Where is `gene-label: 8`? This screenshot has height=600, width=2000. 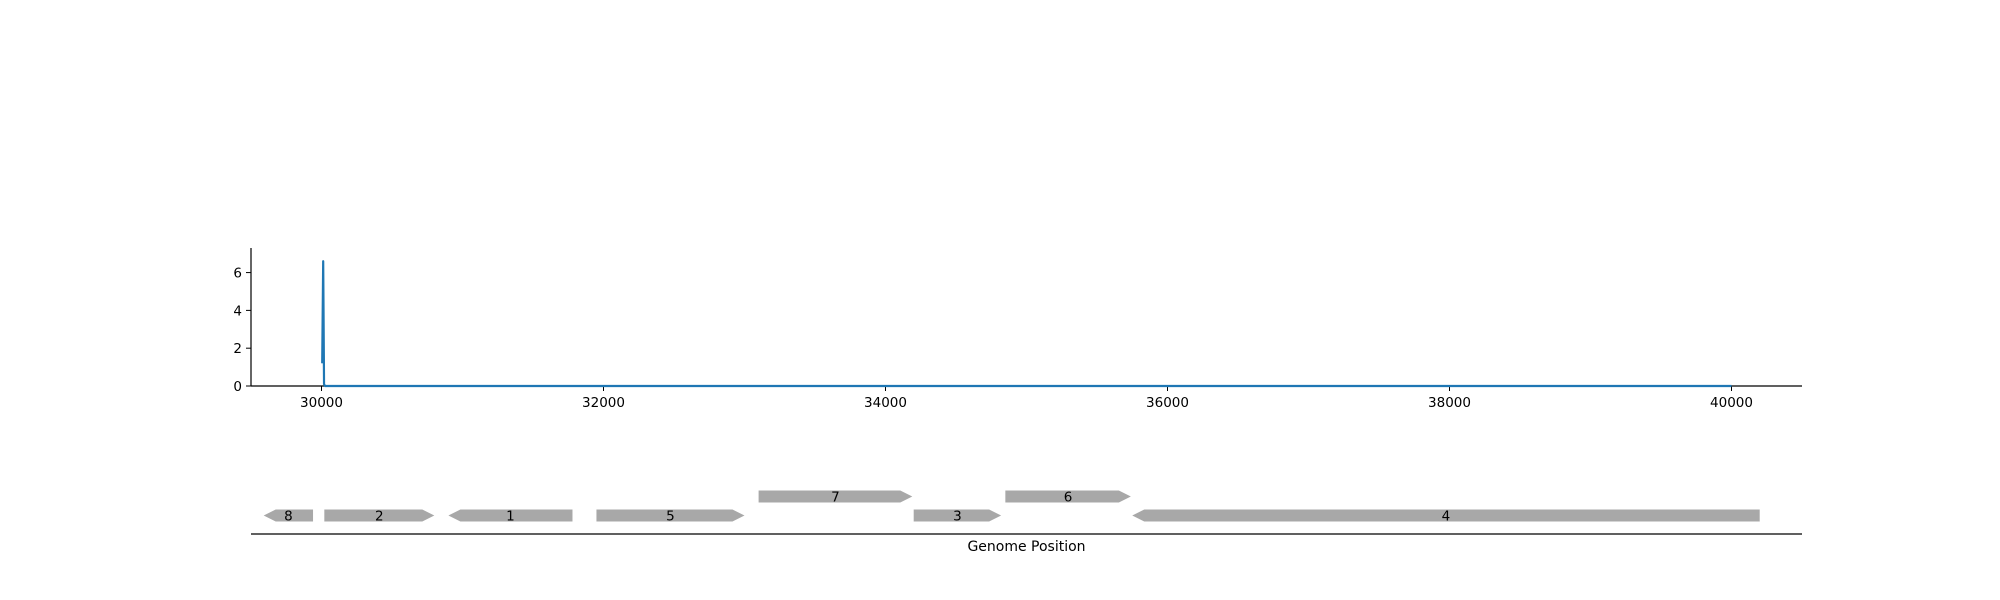
gene-label: 8 is located at coordinates (288, 517).